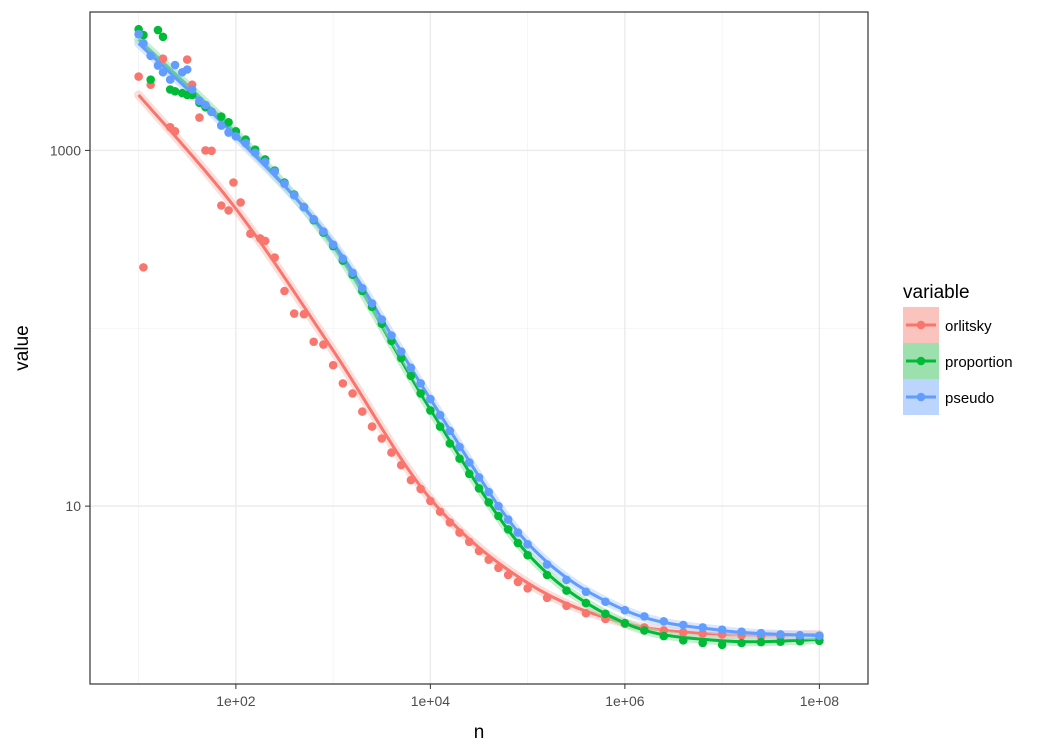 The height and width of the screenshot is (750, 1050). What do you see at coordinates (65, 150) in the screenshot?
I see `y-tick-label: 1000` at bounding box center [65, 150].